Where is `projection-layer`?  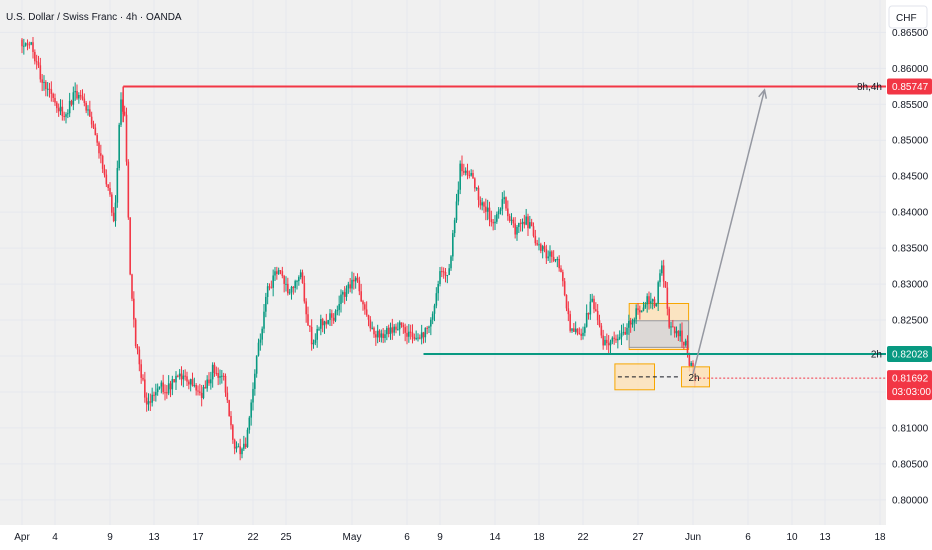
projection-layer is located at coordinates (730, 231).